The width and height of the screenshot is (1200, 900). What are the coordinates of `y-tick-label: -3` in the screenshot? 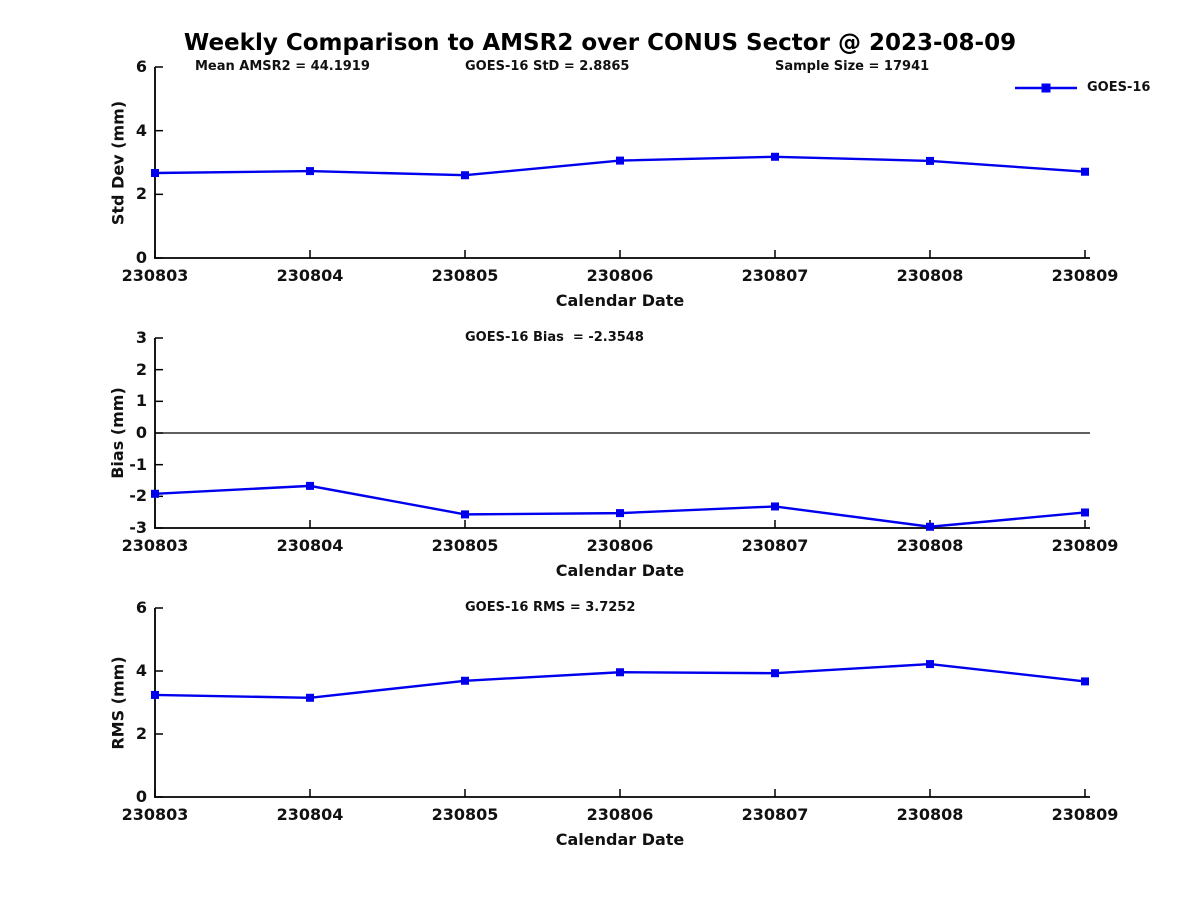 It's located at (138, 527).